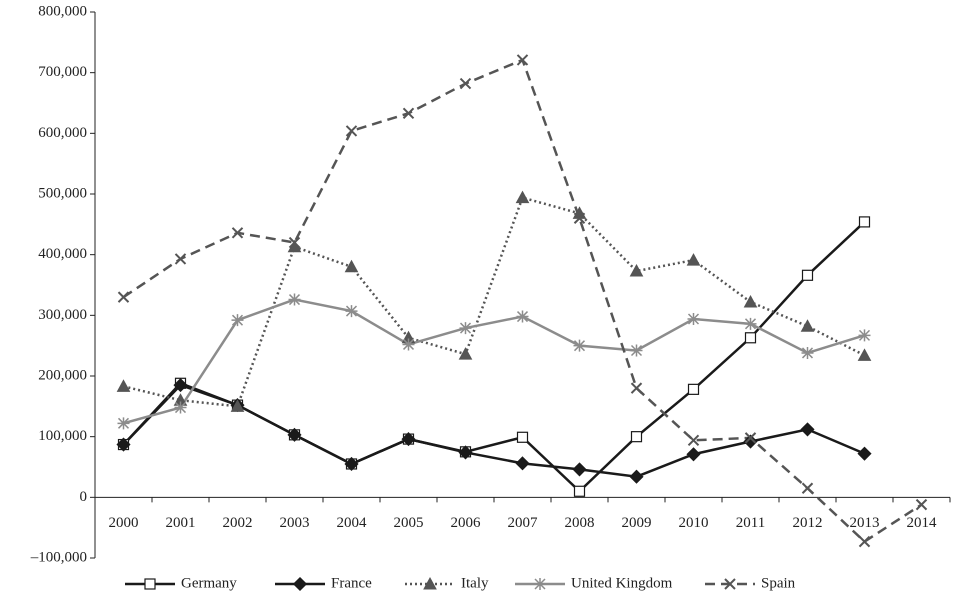  What do you see at coordinates (409, 523) in the screenshot?
I see `x-tick-label: 2005` at bounding box center [409, 523].